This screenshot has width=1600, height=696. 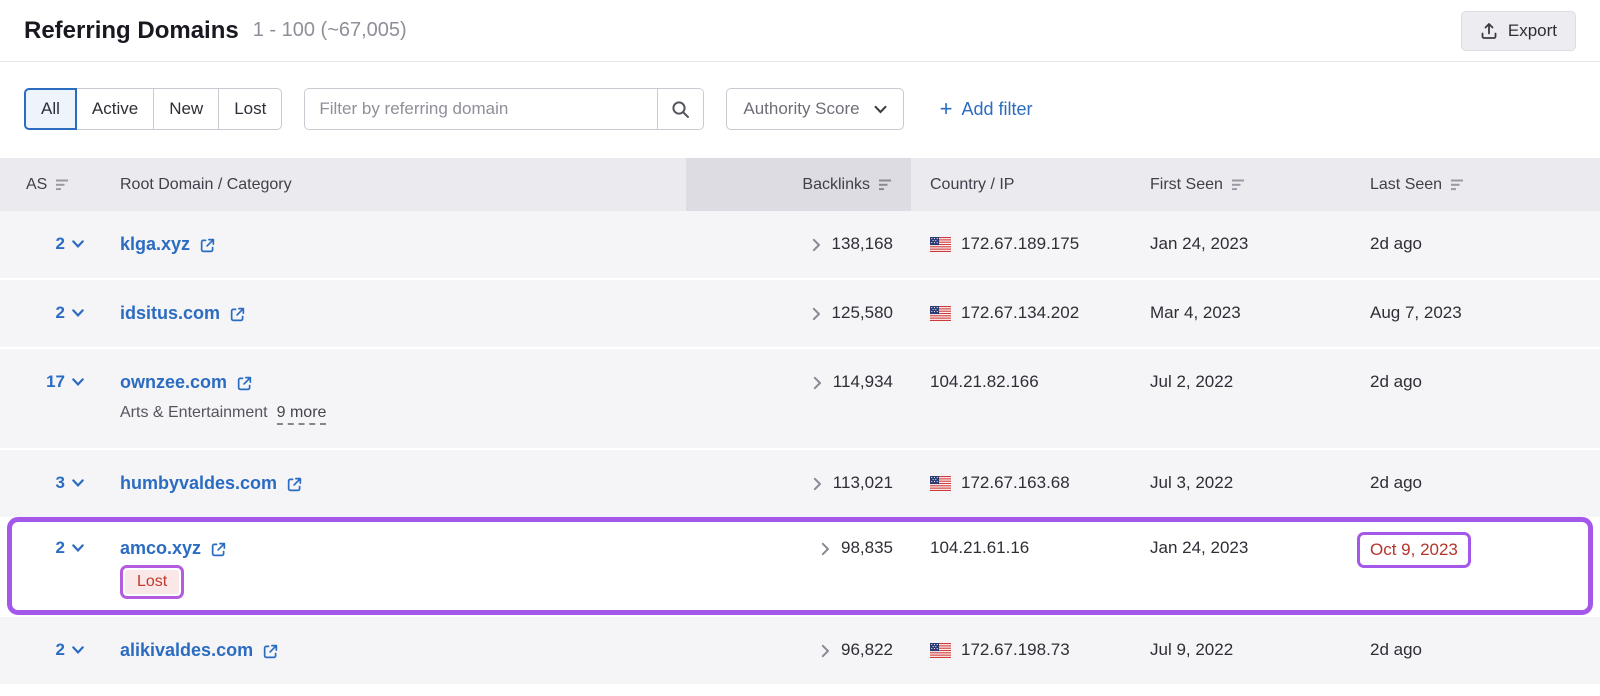 What do you see at coordinates (70, 483) in the screenshot?
I see `authority-score-toggle: 3` at bounding box center [70, 483].